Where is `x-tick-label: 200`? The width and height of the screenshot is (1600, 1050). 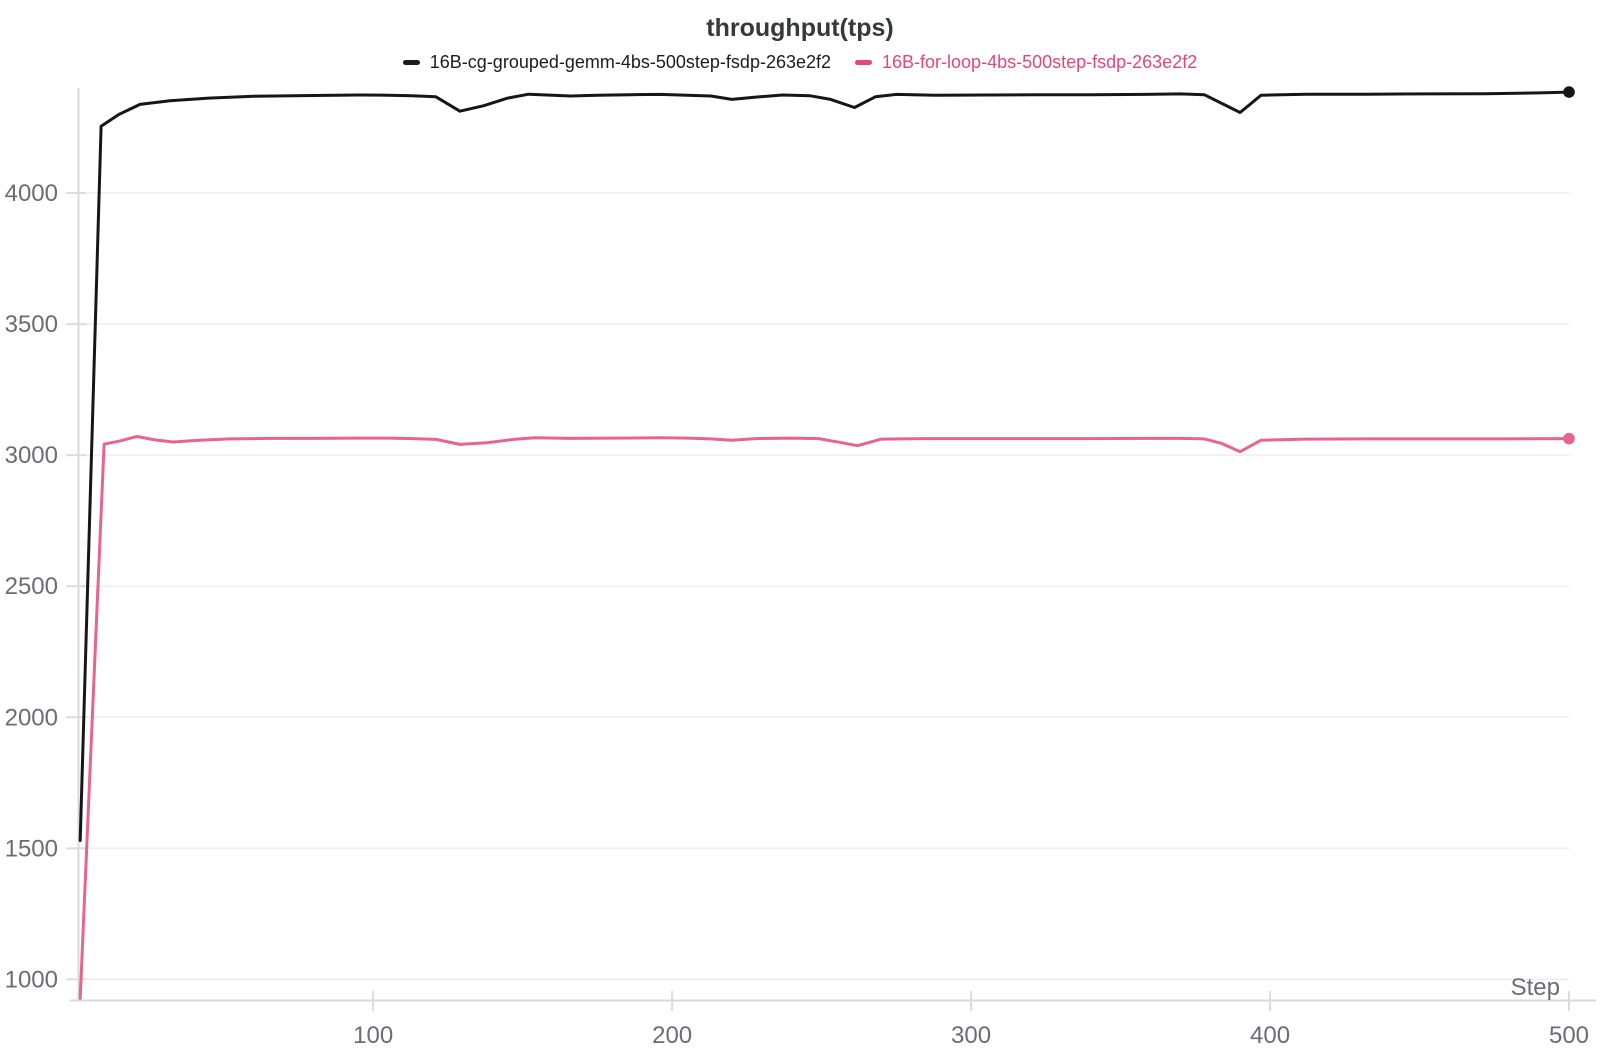
x-tick-label: 200 is located at coordinates (672, 1035).